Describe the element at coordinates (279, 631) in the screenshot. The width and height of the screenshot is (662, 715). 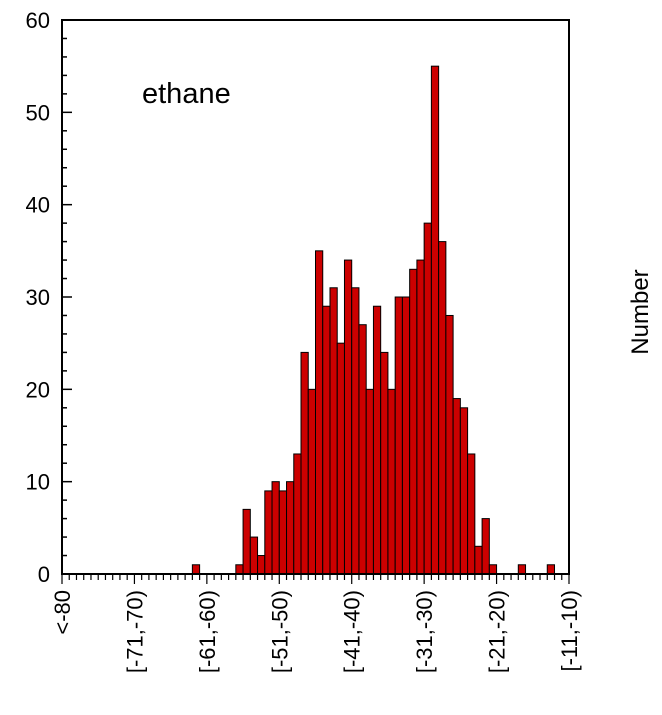
I see `x-tick-label: [-51,-50)` at that location.